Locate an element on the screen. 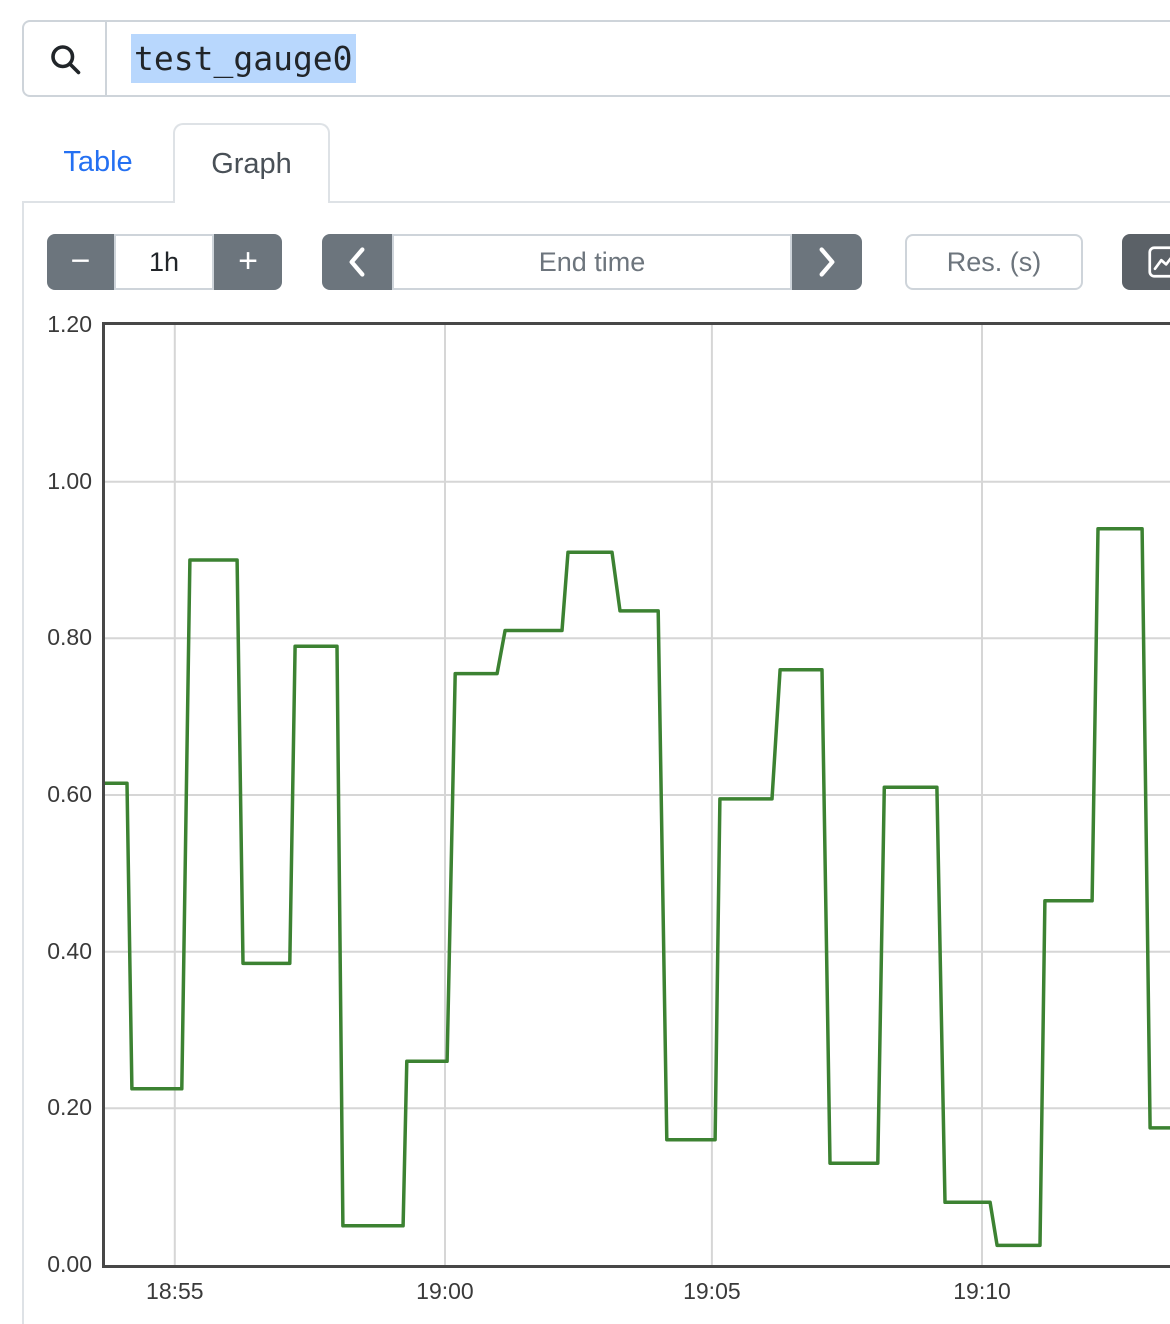 The height and width of the screenshot is (1324, 1170). y-tick-label: 1.00 is located at coordinates (69, 480).